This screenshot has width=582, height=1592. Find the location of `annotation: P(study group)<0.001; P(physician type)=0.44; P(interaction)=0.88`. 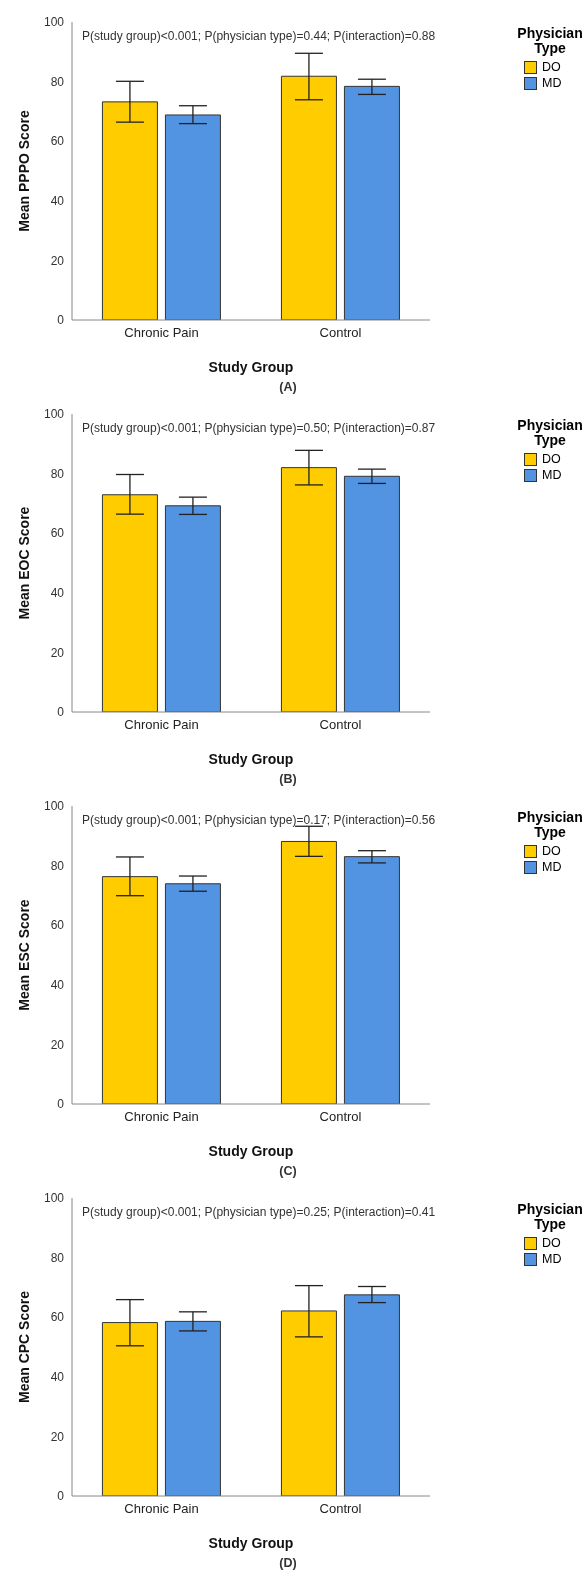

annotation: P(study group)<0.001; P(physician type)=0.44; P(interaction)=0.88 is located at coordinates (259, 36).